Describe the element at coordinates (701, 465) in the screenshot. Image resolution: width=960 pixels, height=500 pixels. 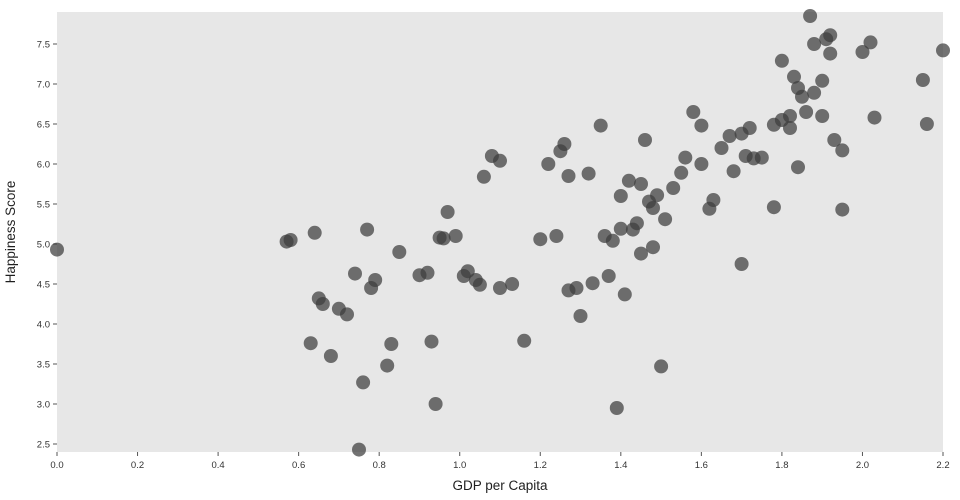
I see `x-tick-label: 1.6` at that location.